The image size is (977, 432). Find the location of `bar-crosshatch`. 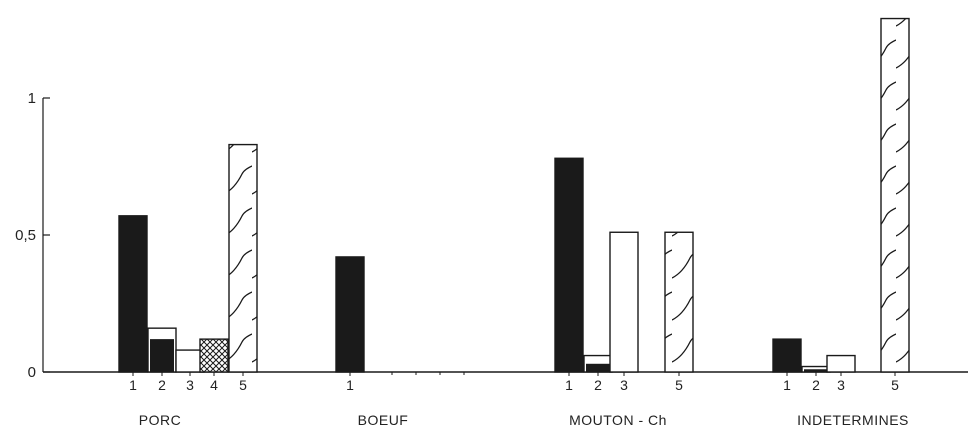

bar-crosshatch is located at coordinates (214, 355).